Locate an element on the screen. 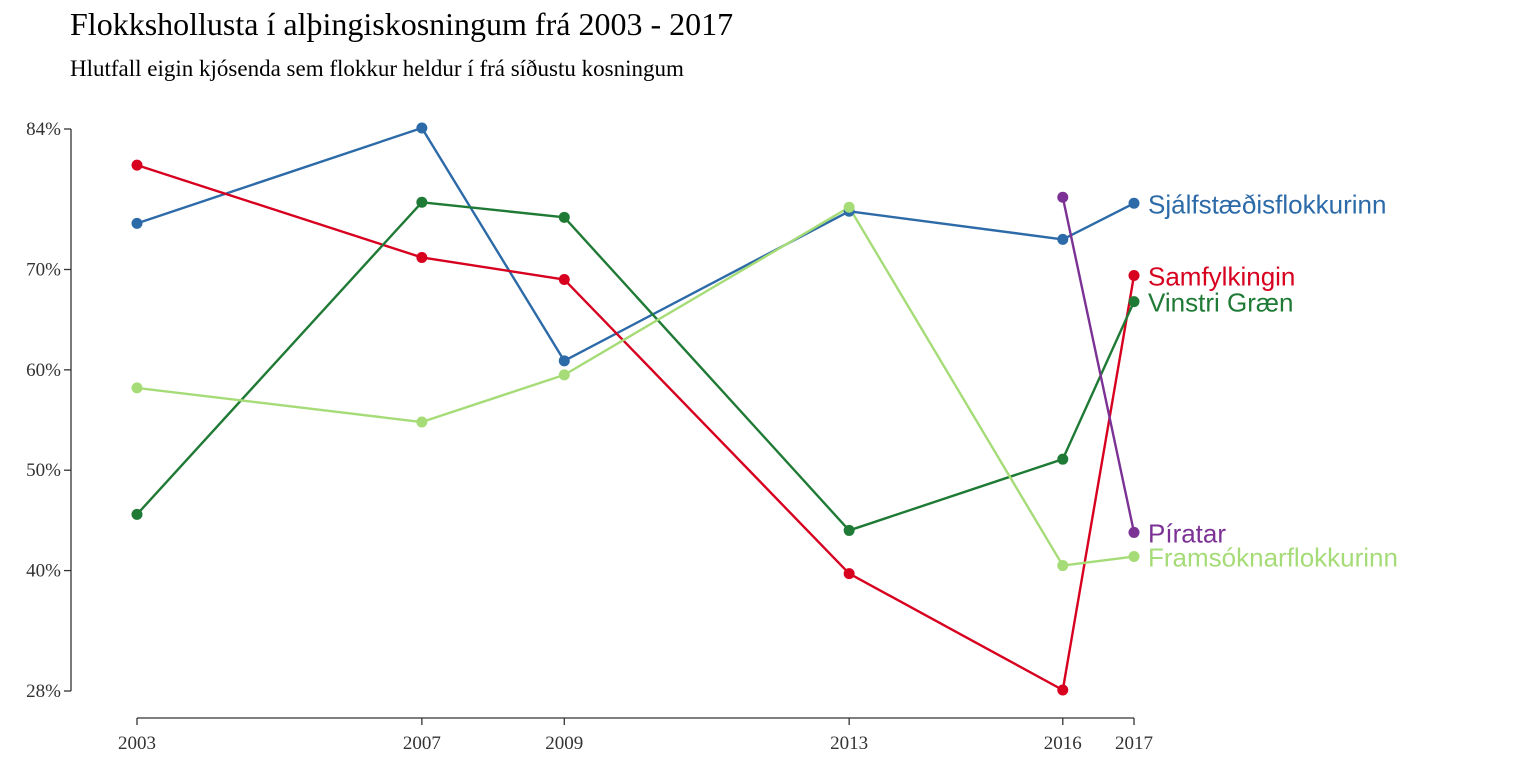  x-tick-label: 2016 is located at coordinates (1063, 743).